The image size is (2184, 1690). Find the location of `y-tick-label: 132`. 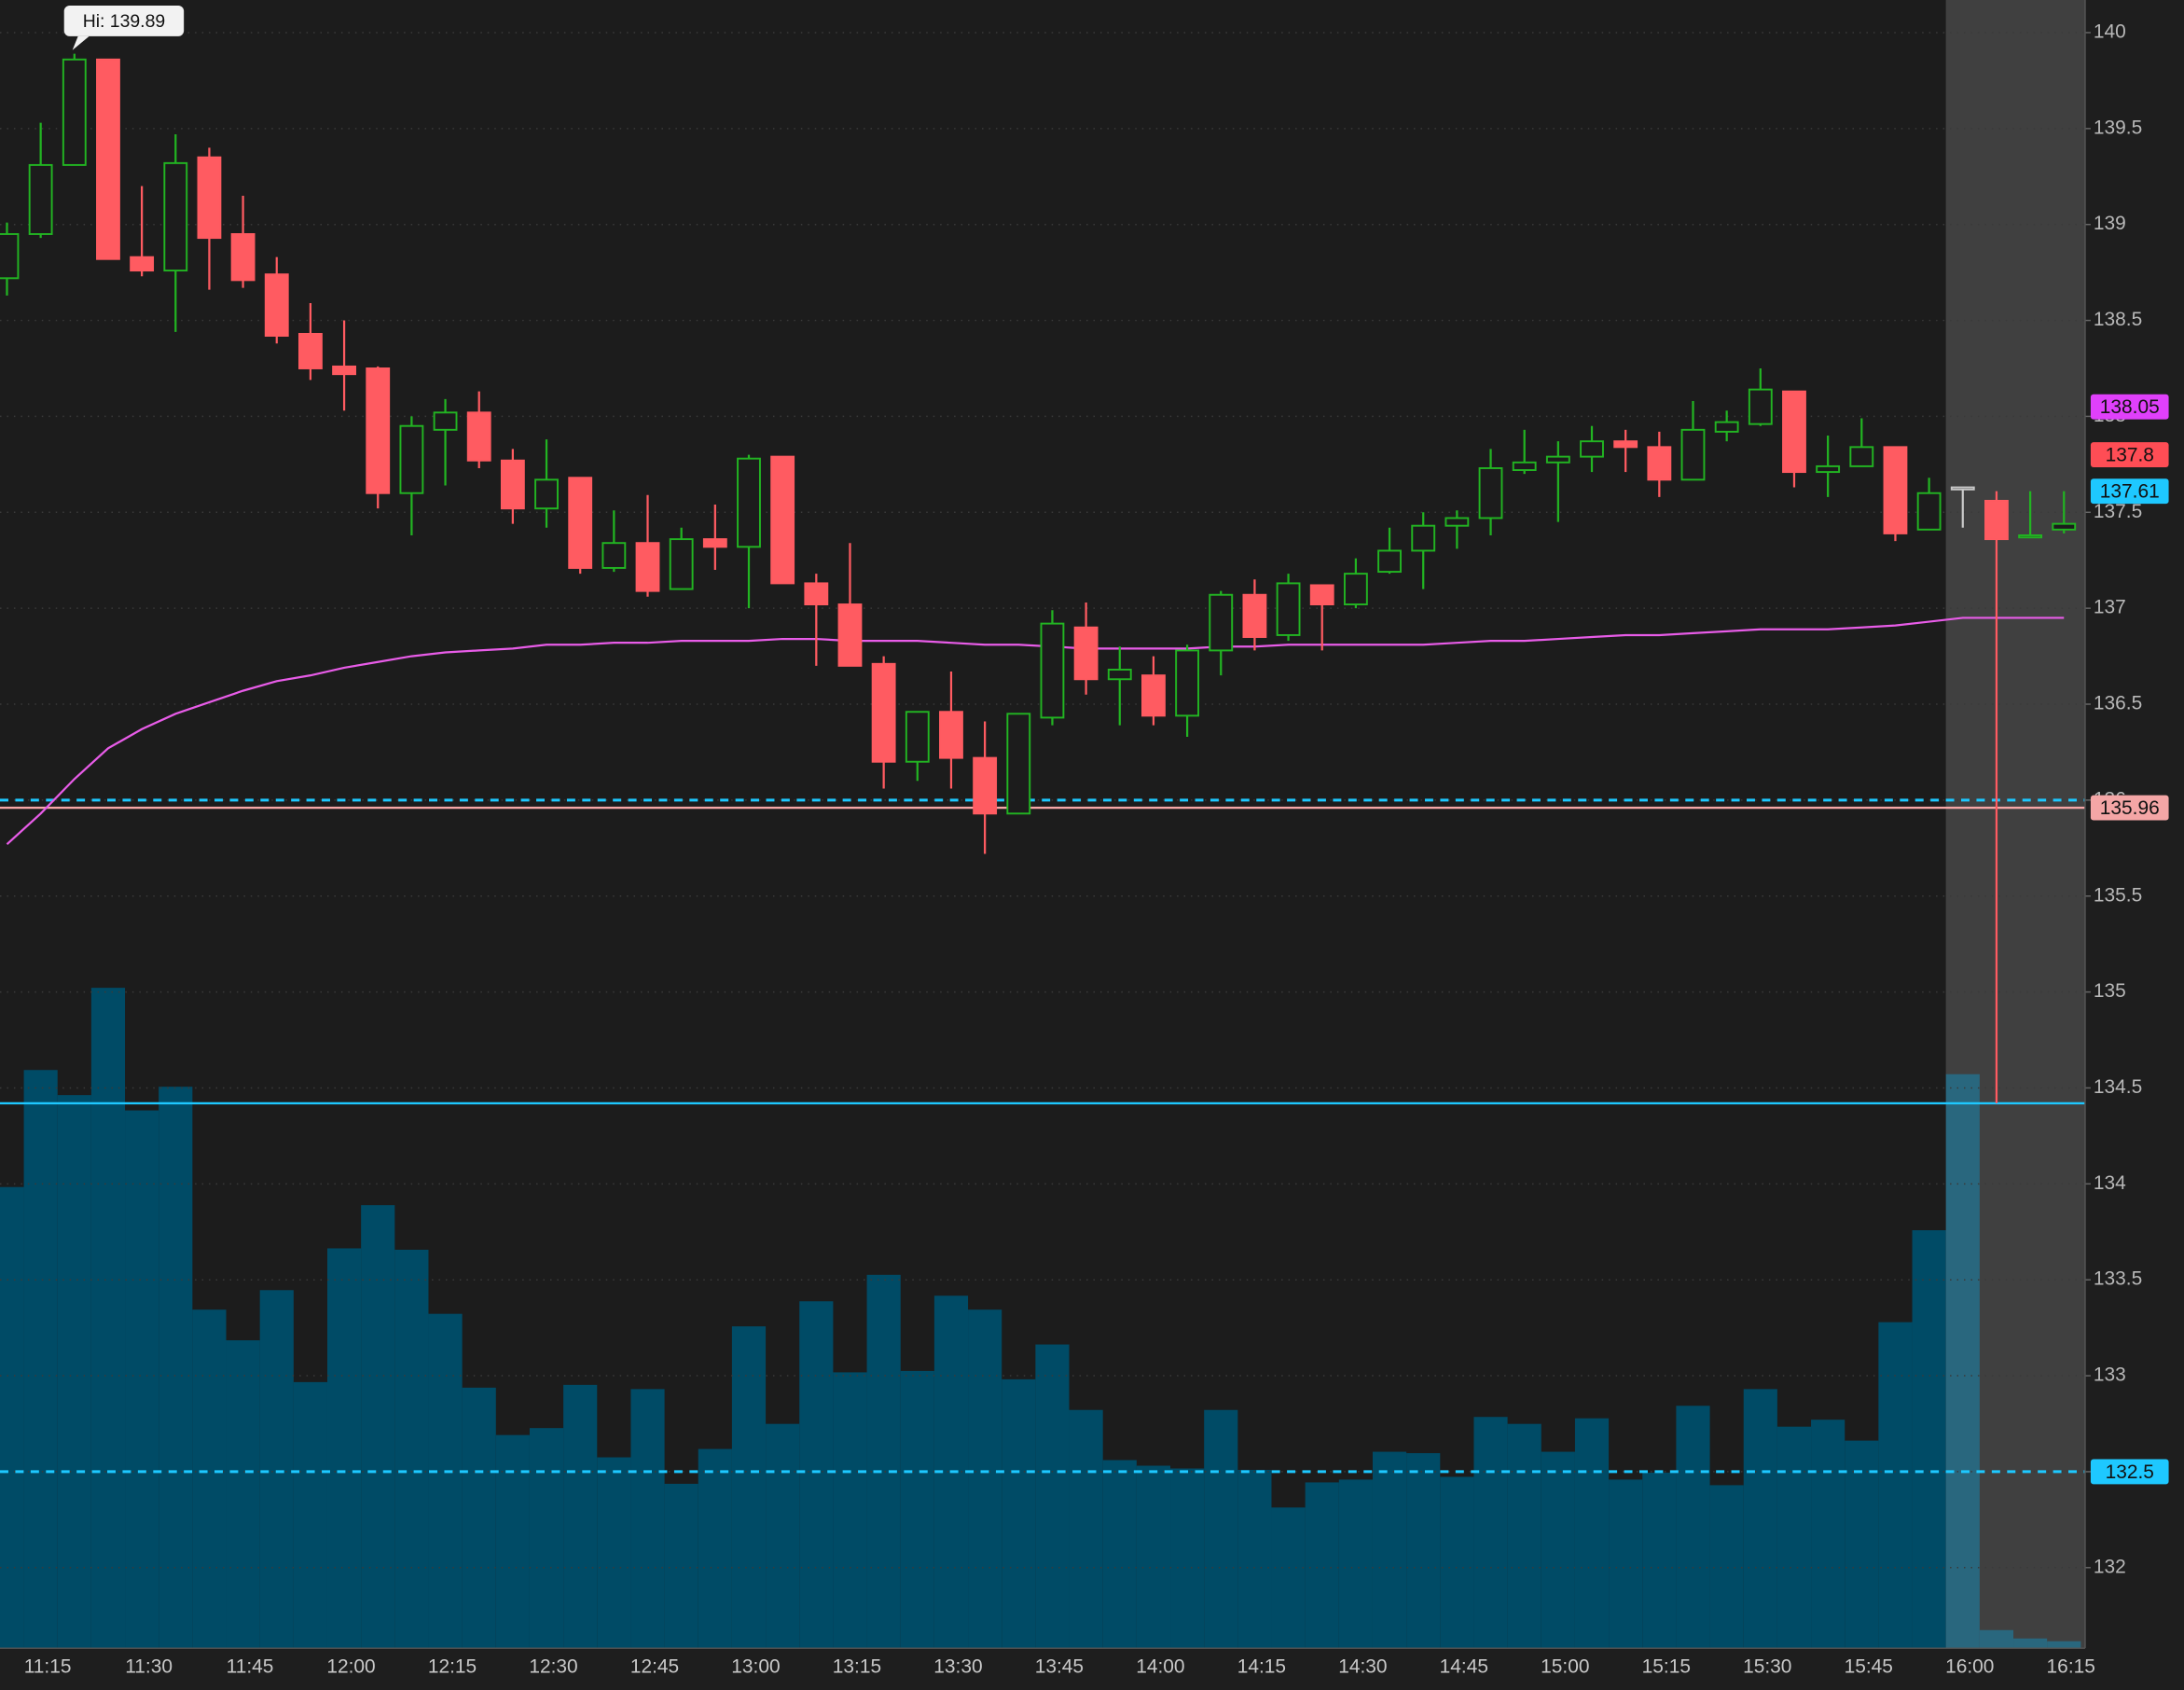

y-tick-label: 132 is located at coordinates (2110, 1566).